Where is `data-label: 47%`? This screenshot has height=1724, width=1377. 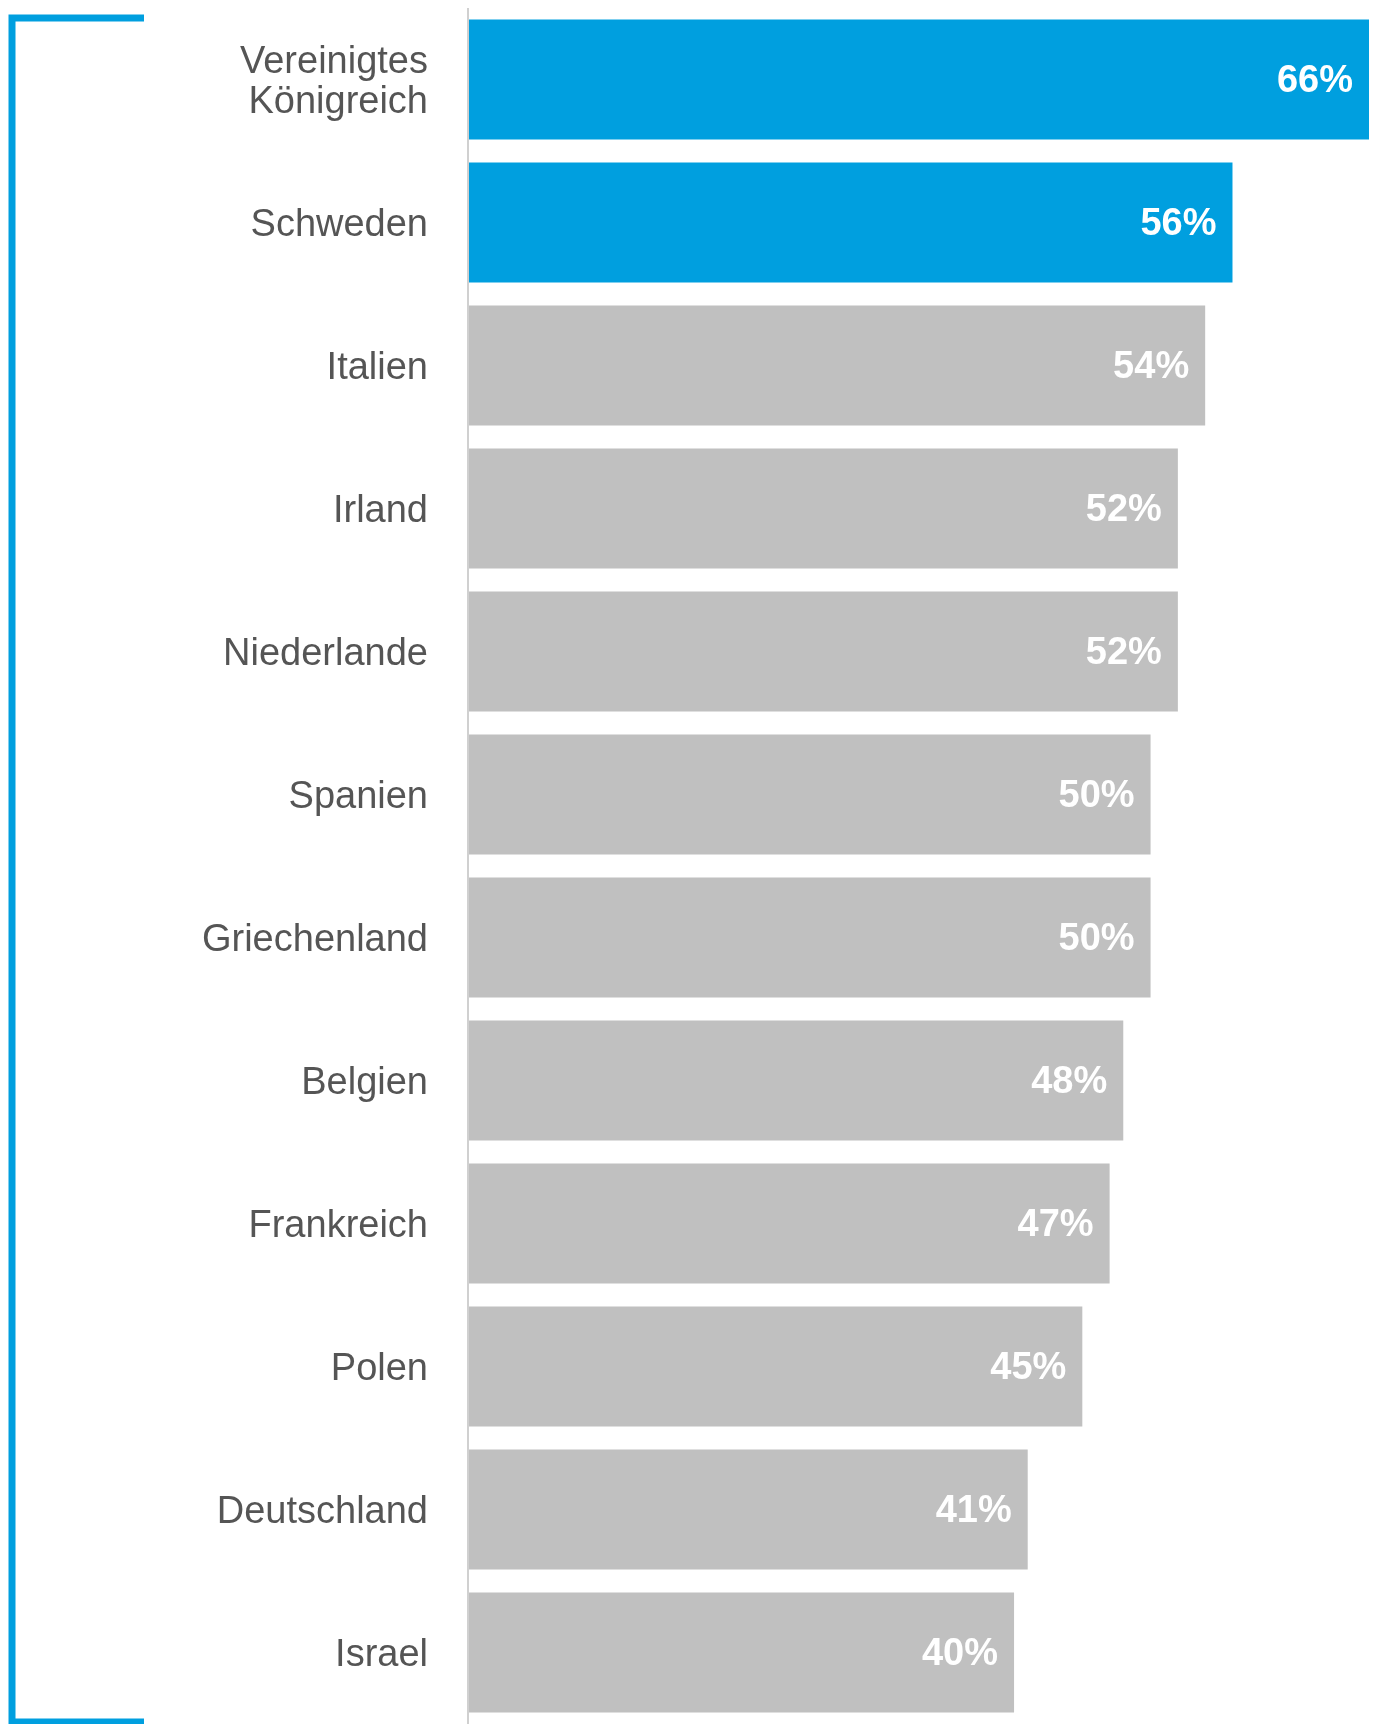 data-label: 47% is located at coordinates (1055, 1223).